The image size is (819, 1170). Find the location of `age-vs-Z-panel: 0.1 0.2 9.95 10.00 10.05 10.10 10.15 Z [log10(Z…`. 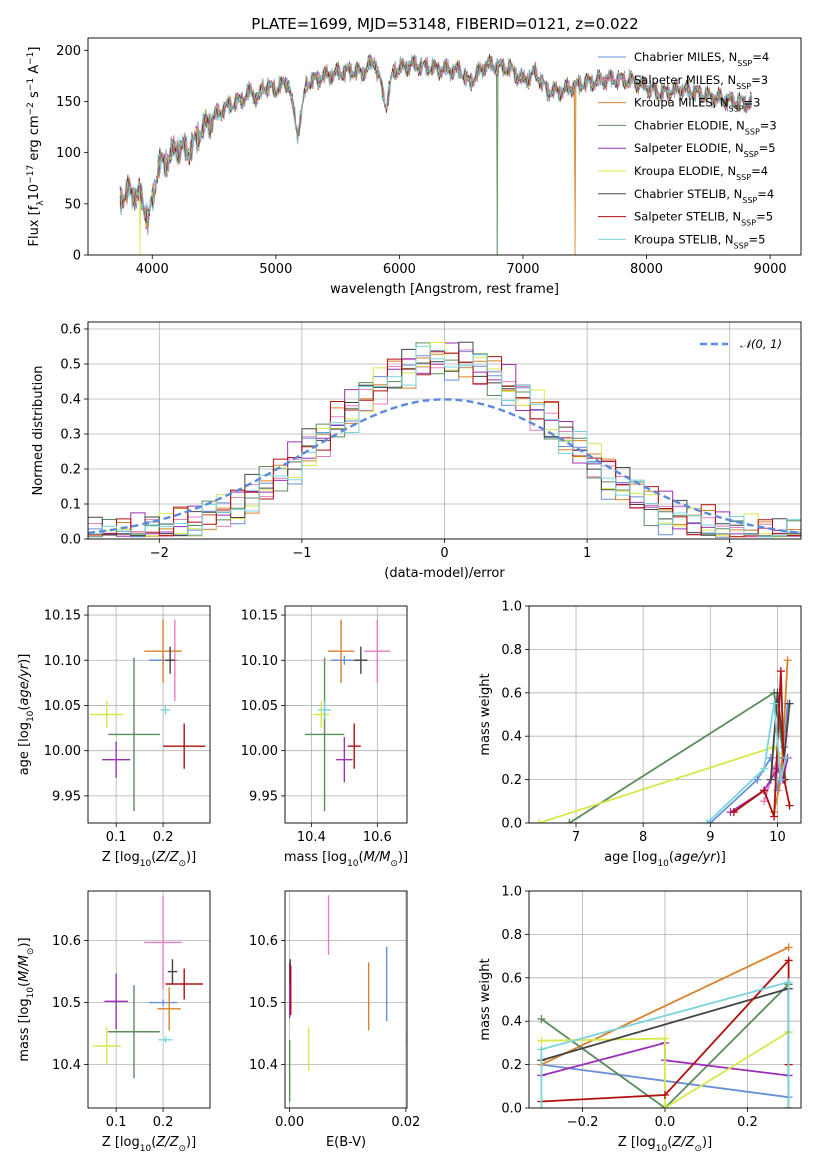

age-vs-Z-panel: 0.1 0.2 9.95 10.00 10.05 10.10 10.15 Z [log10(Z… is located at coordinates (114, 737).